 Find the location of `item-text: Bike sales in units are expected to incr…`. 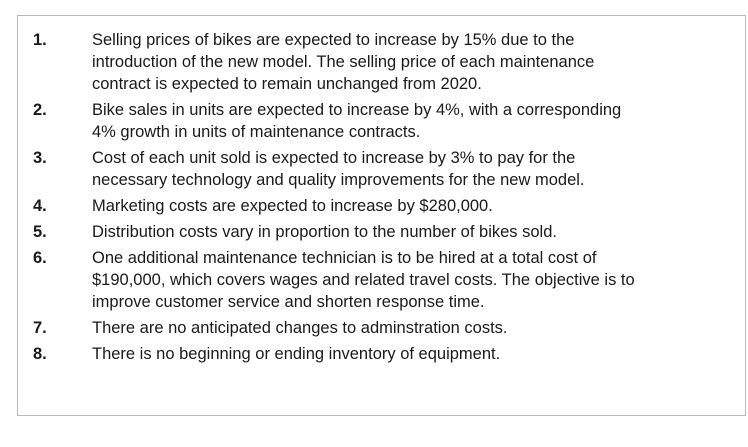

item-text: Bike sales in units are expected to incr… is located at coordinates (412, 121).